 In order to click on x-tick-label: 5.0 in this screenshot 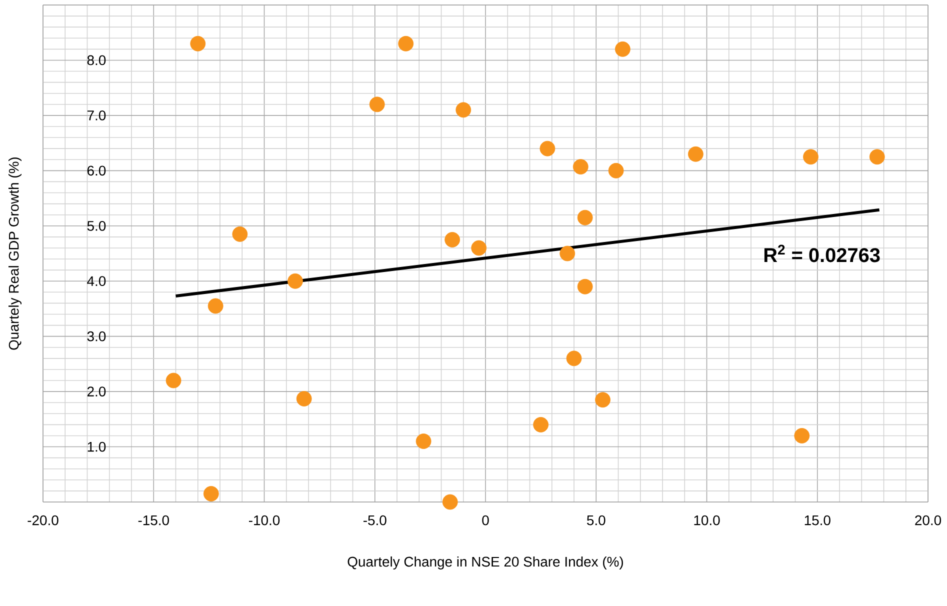, I will do `click(596, 520)`.